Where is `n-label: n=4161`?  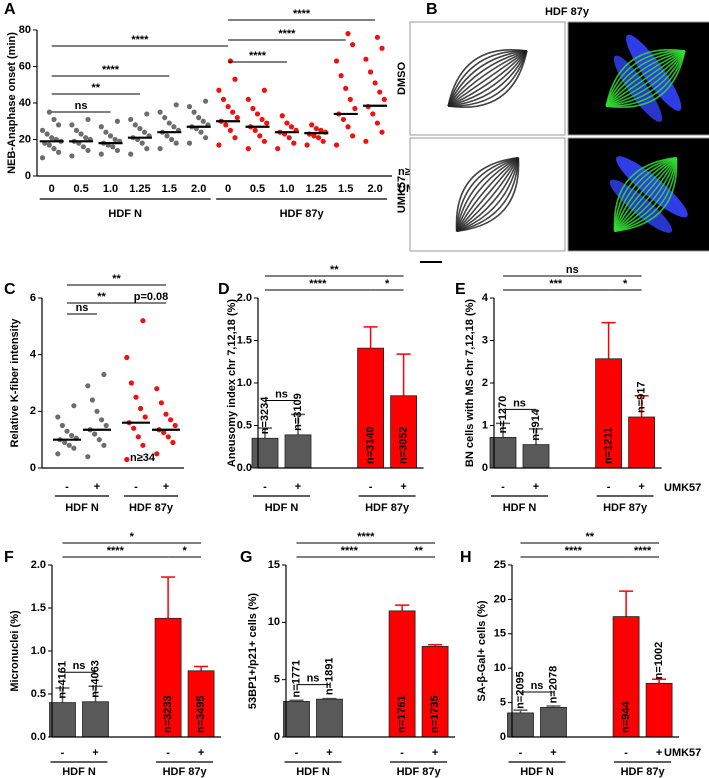
n-label: n=4161 is located at coordinates (62, 680).